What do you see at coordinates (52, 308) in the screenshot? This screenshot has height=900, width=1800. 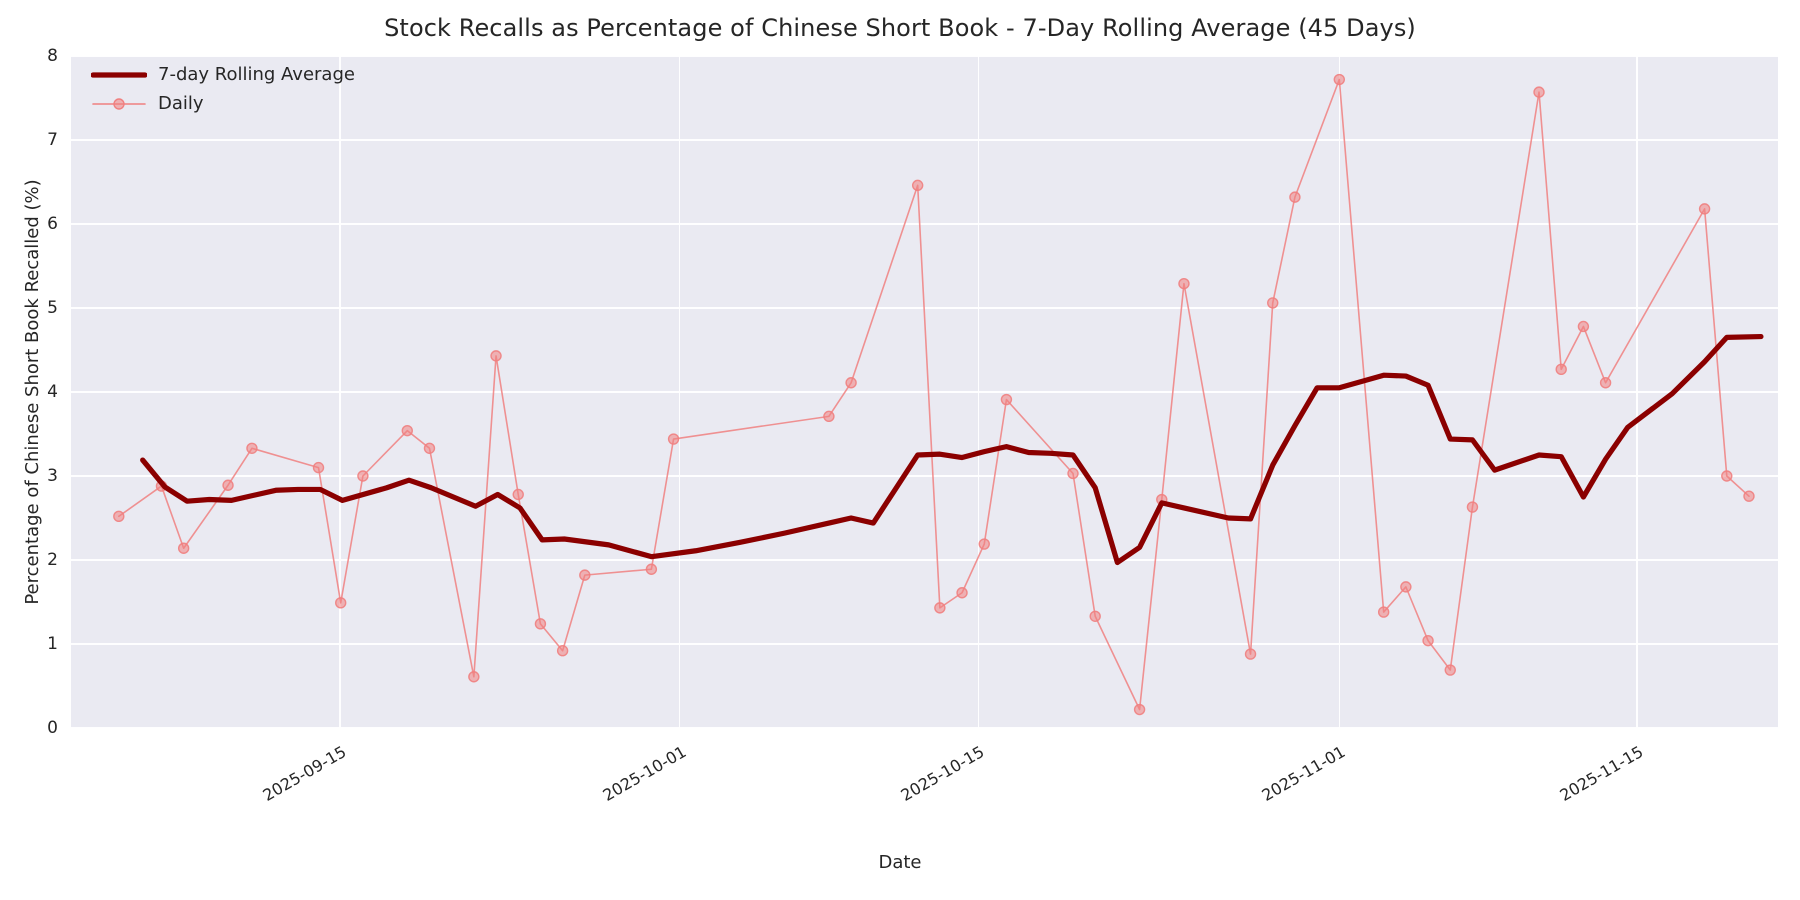 I see `y-tick-label: 5` at bounding box center [52, 308].